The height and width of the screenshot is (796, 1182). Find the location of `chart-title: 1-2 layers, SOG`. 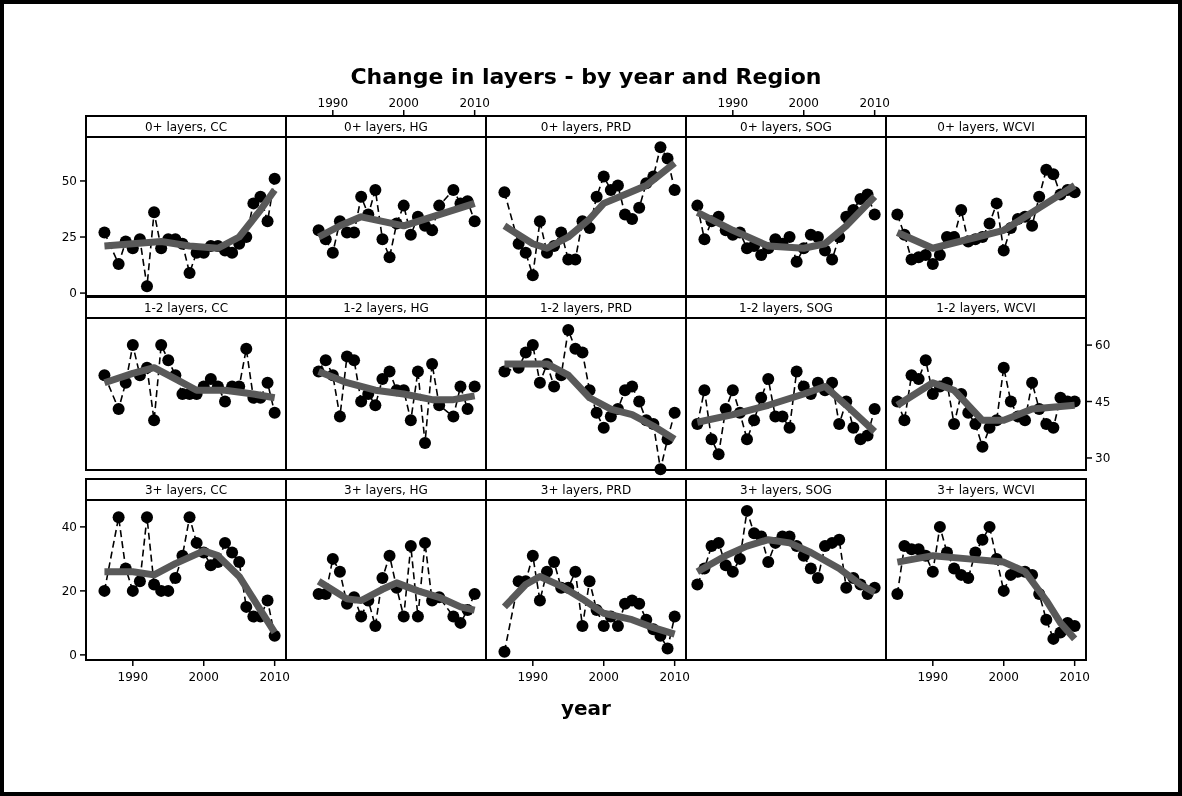

chart-title: 1-2 layers, SOG is located at coordinates (786, 308).